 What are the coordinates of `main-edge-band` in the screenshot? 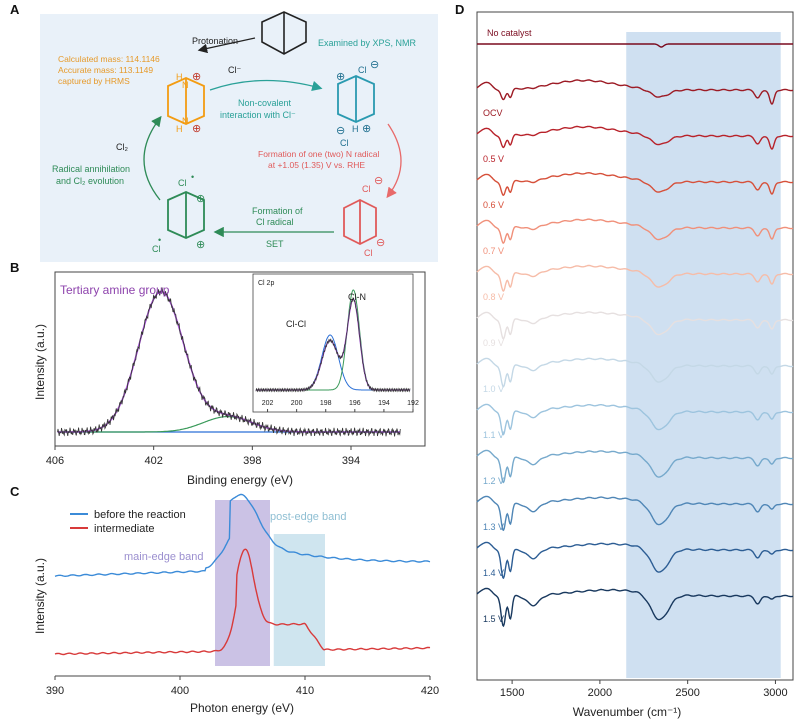 It's located at (242, 583).